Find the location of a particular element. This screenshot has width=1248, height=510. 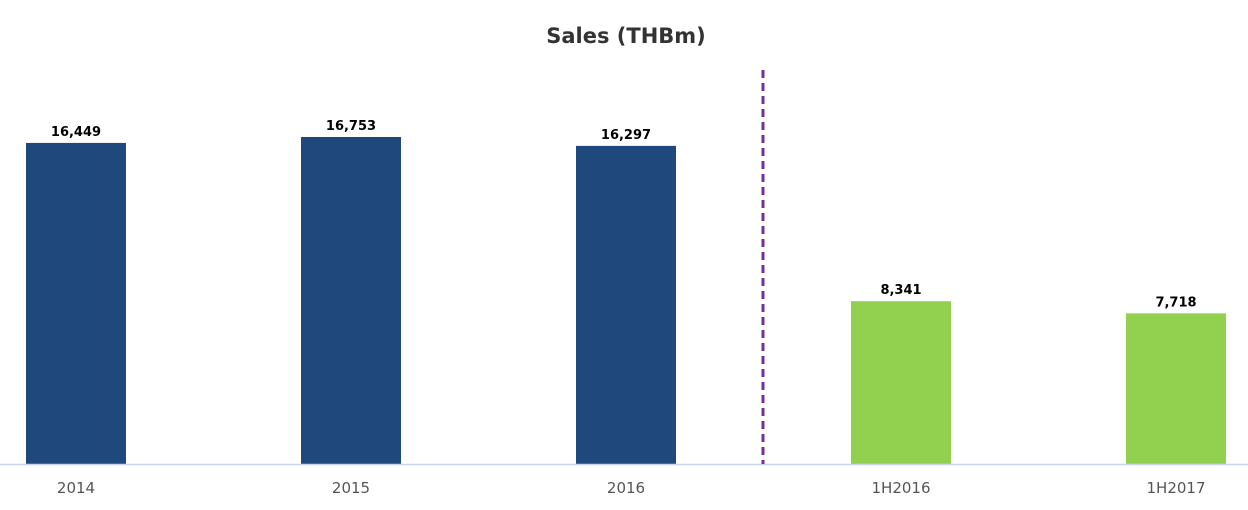

x-tick-1H2017: 1H2017 is located at coordinates (1176, 488).